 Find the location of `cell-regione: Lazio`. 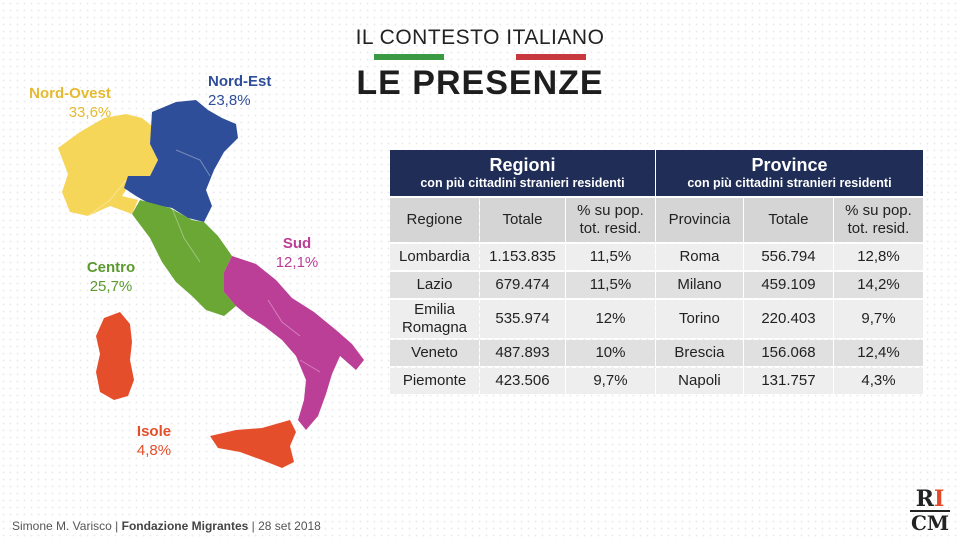

cell-regione: Lazio is located at coordinates (434, 285).